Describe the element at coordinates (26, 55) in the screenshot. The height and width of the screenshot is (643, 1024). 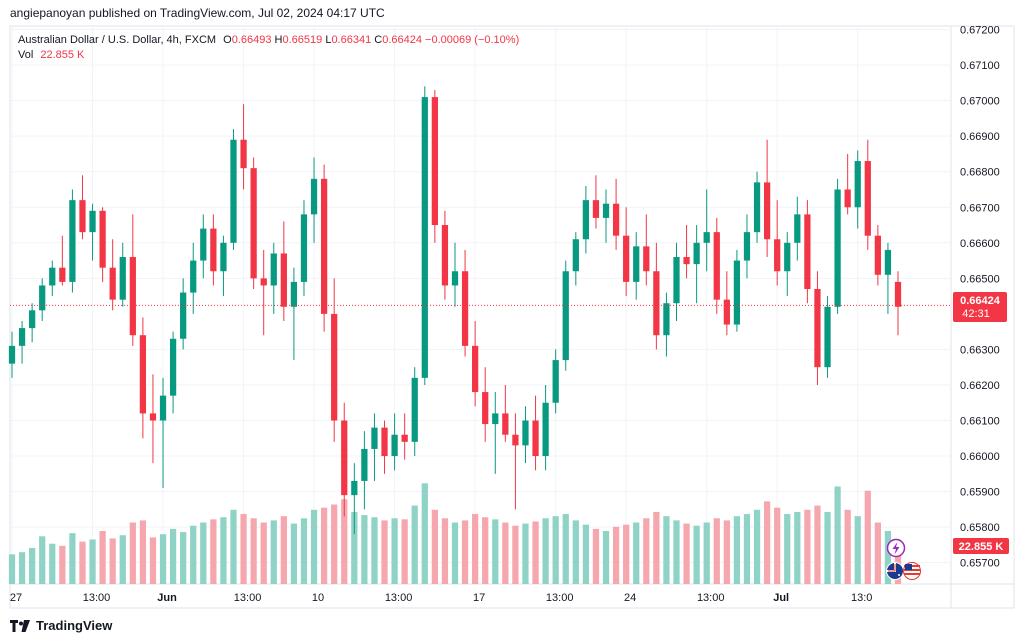
I see `volume-label: Vol` at that location.